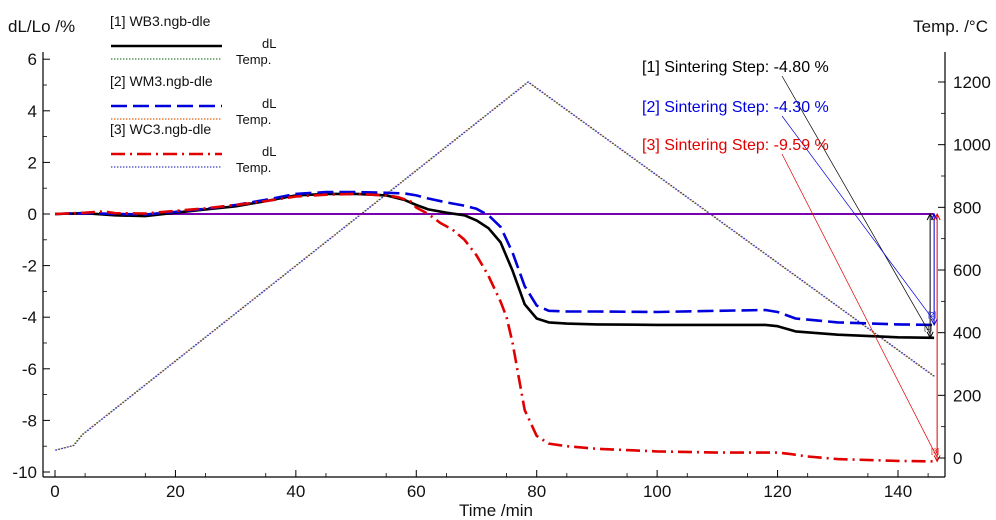  Describe the element at coordinates (29, 317) in the screenshot. I see `y-left-tick-label: -4` at that location.